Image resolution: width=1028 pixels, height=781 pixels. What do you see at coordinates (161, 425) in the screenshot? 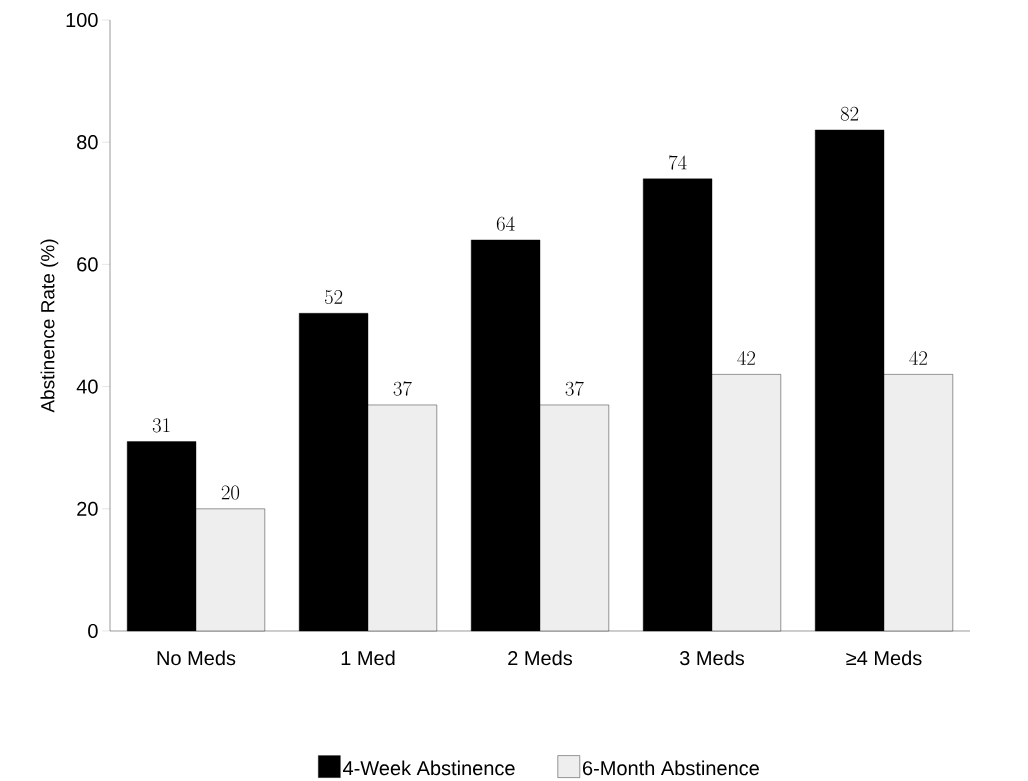
I see `data-label: 31` at bounding box center [161, 425].